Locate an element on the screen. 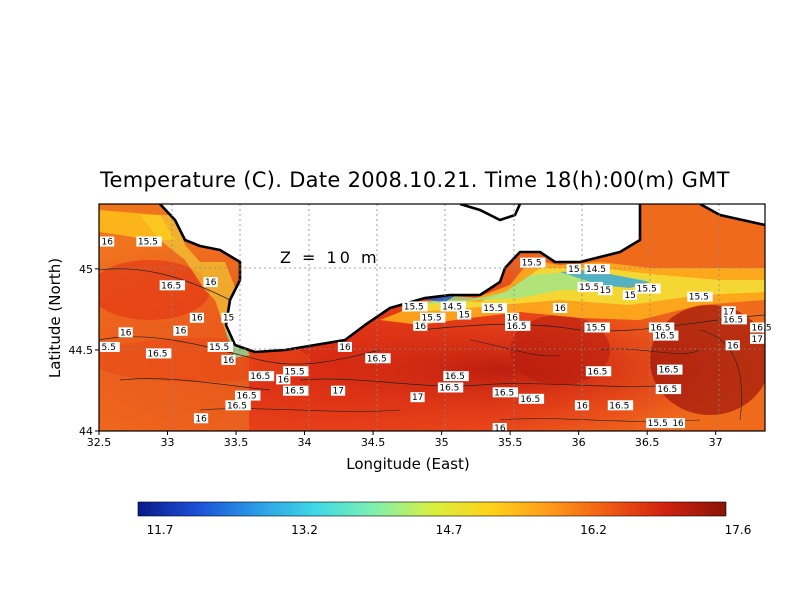  x-tick-label: 34.5 is located at coordinates (373, 442).